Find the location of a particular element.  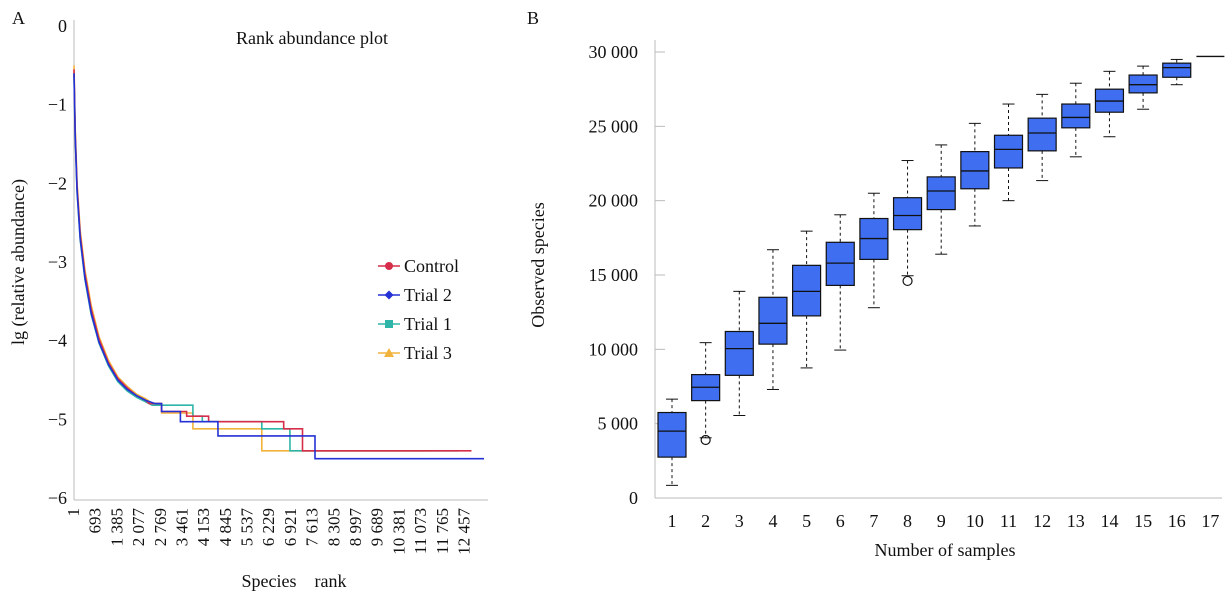

panel-b-x-tick-label: 2 is located at coordinates (705, 521).